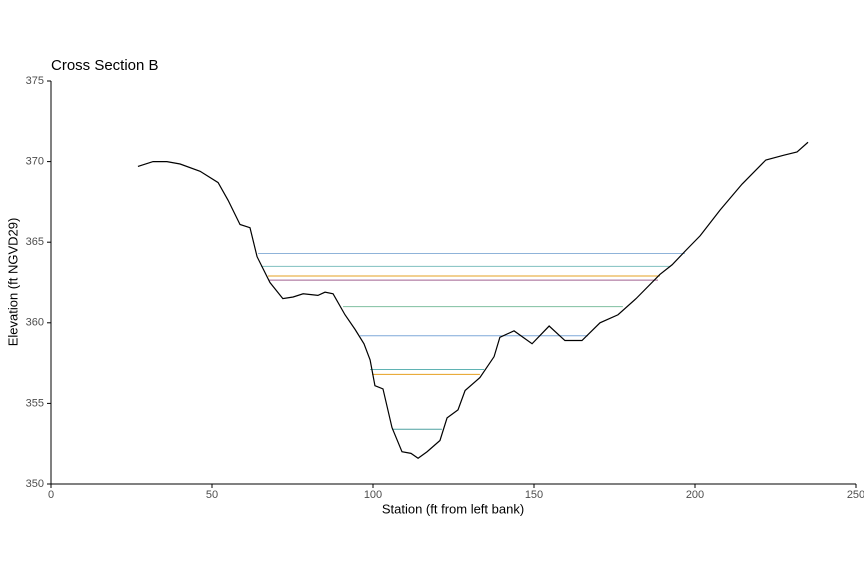  What do you see at coordinates (35, 484) in the screenshot?
I see `y-tick-label: 350` at bounding box center [35, 484].